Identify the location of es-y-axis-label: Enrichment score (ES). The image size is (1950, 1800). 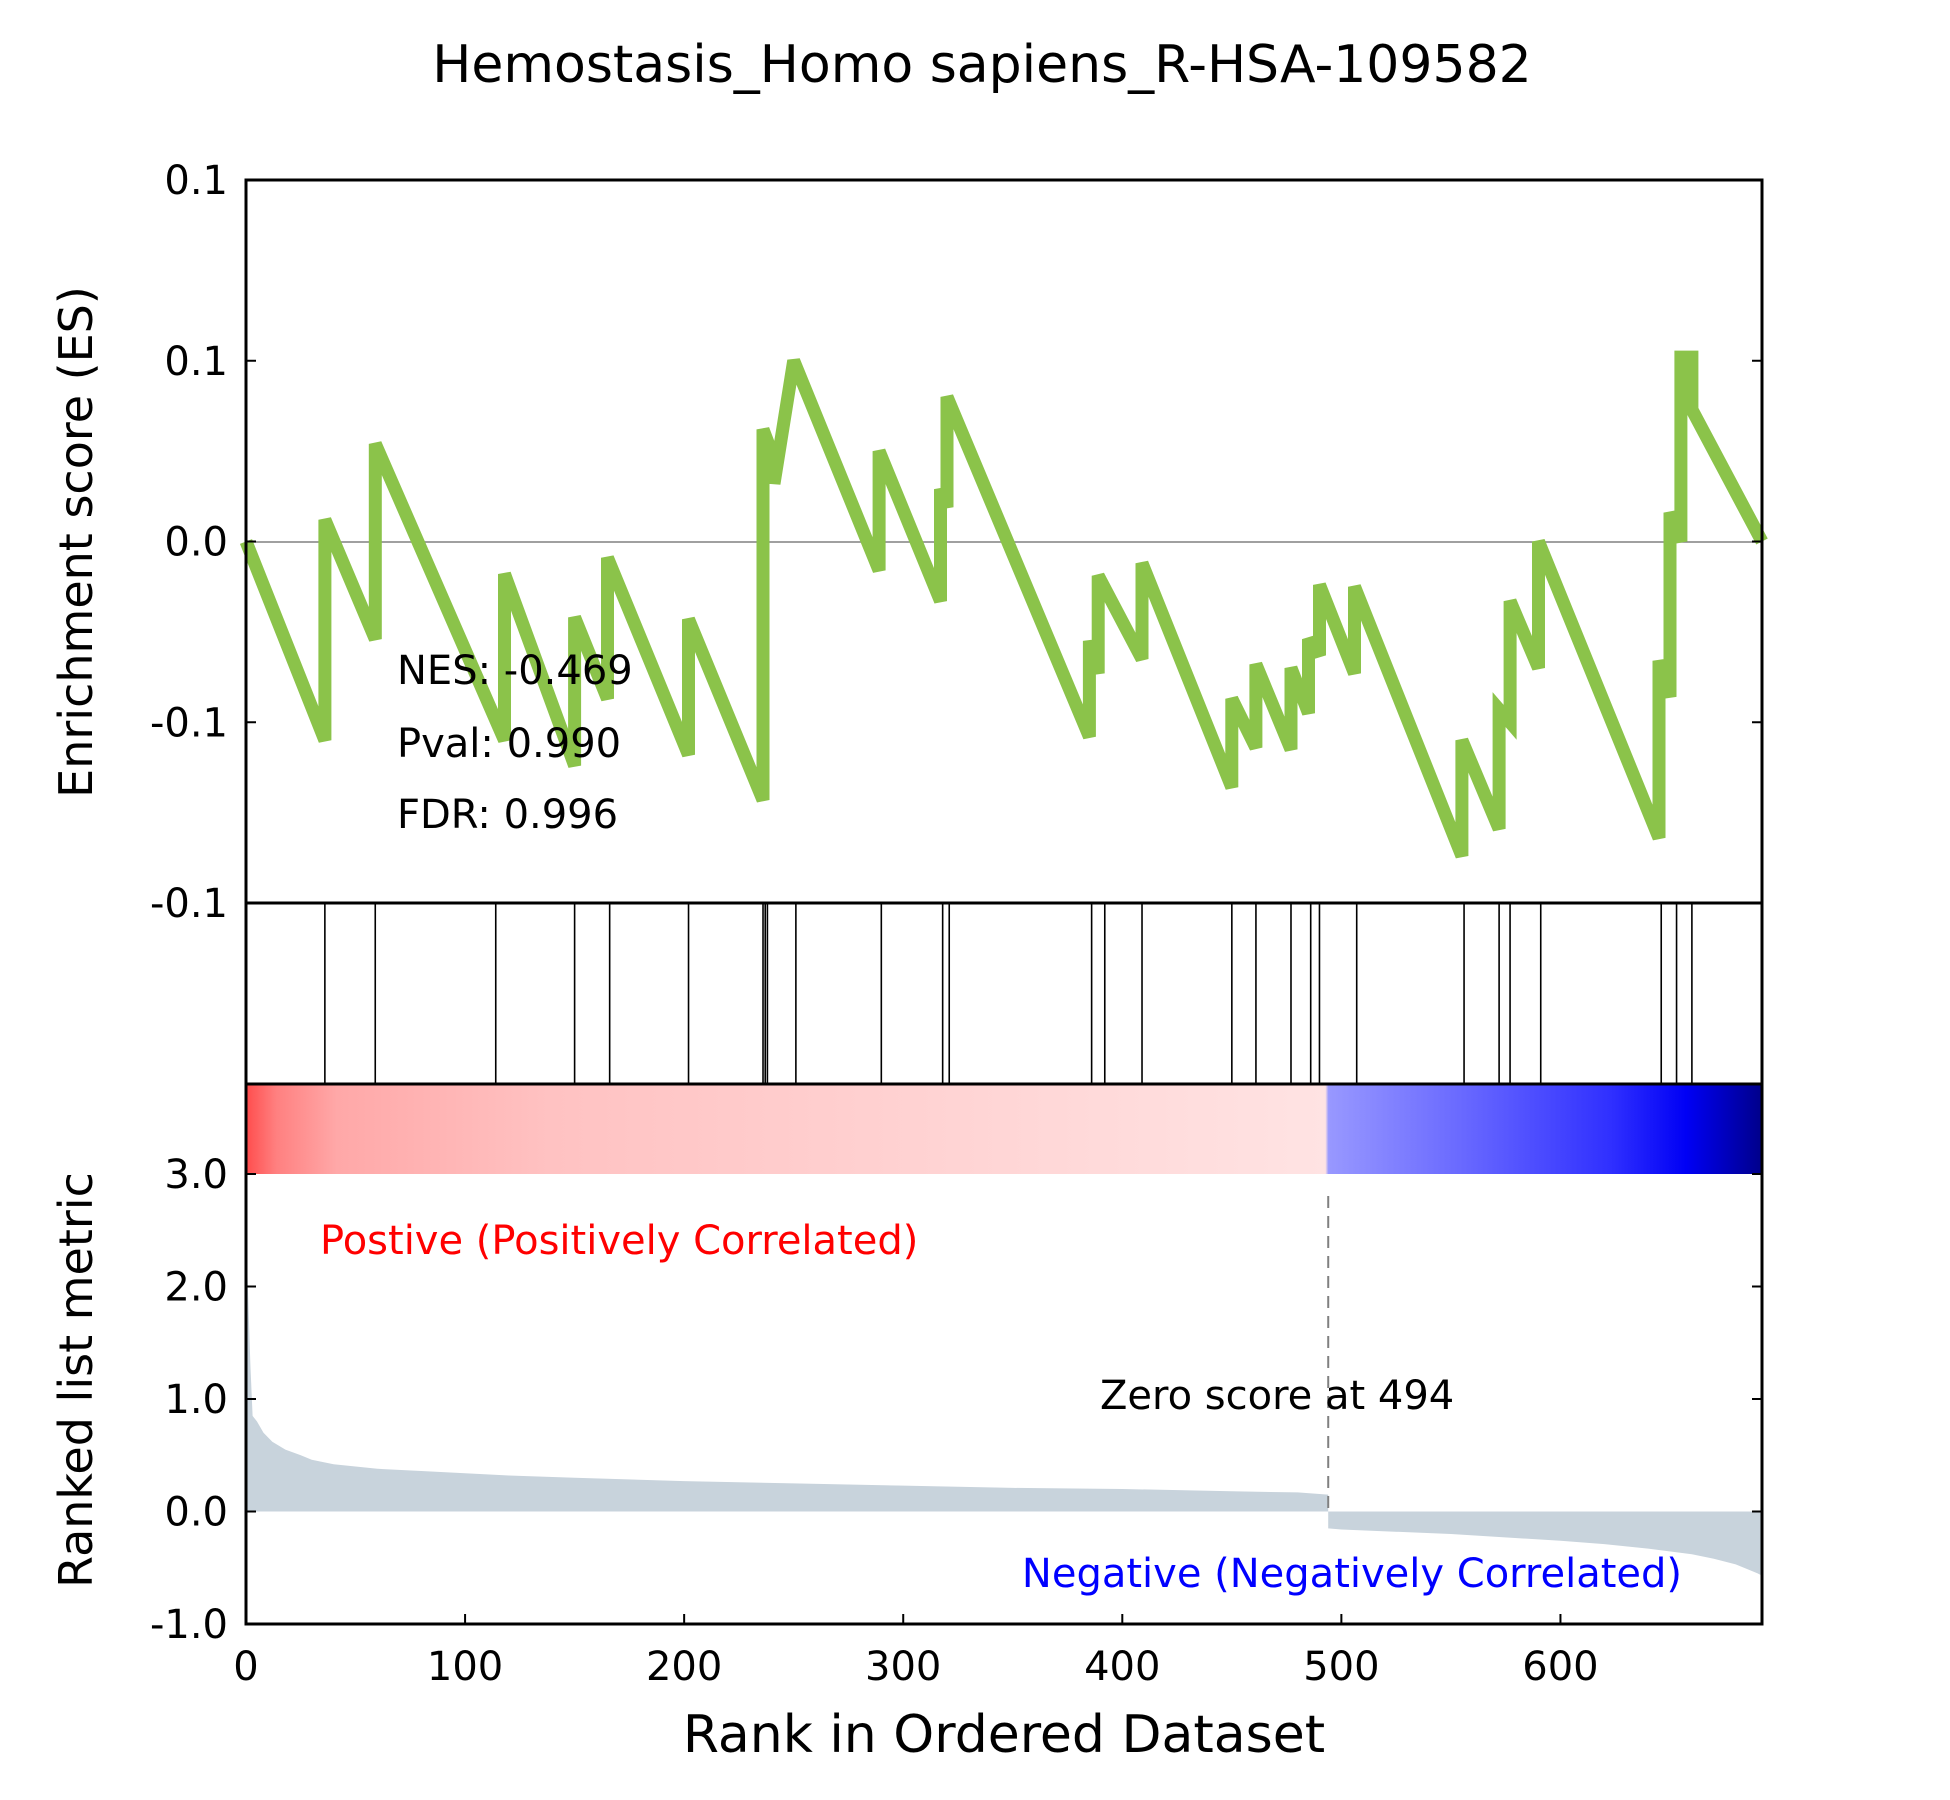
(76, 542).